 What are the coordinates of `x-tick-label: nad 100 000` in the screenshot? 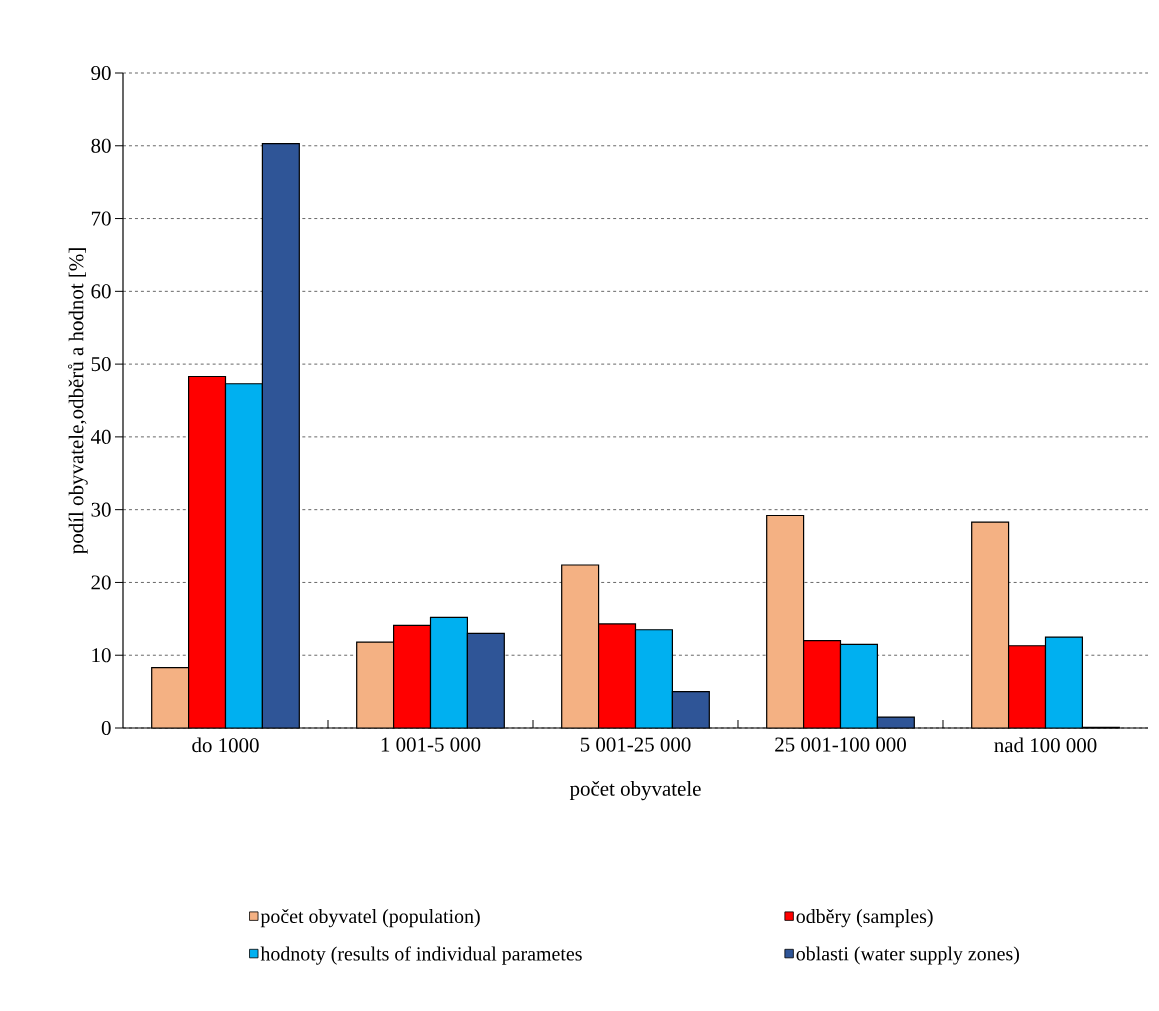 It's located at (1045, 745).